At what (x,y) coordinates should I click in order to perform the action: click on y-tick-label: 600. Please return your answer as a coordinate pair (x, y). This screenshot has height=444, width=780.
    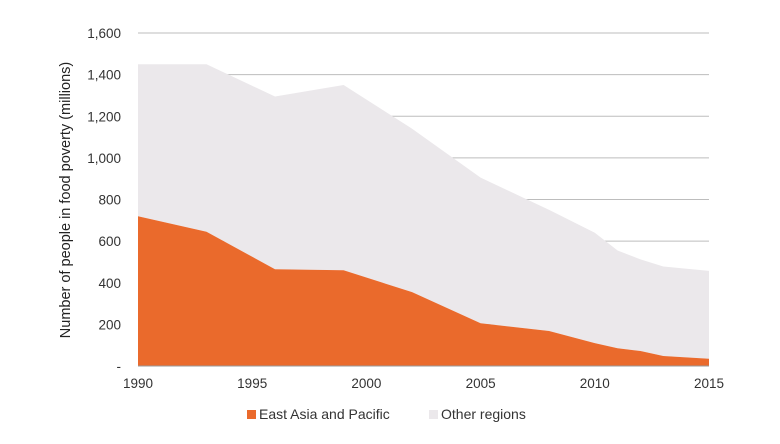
    Looking at the image, I should click on (109, 241).